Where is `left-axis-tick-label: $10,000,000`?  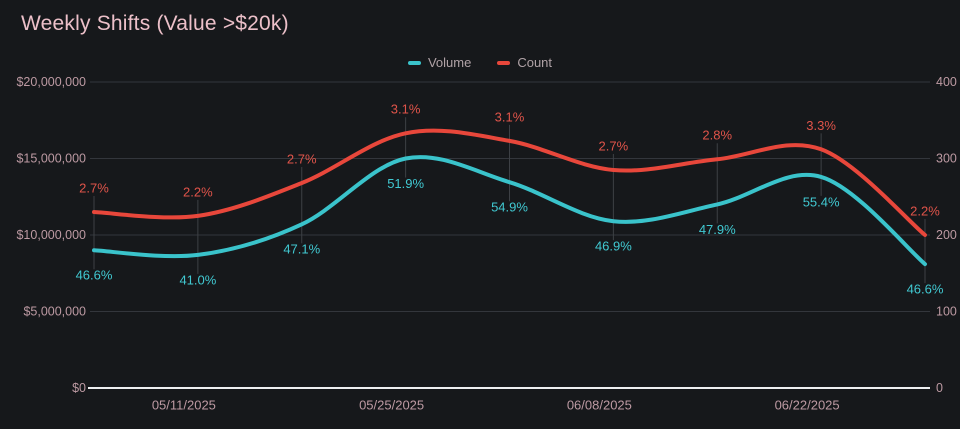
left-axis-tick-label: $10,000,000 is located at coordinates (51, 235).